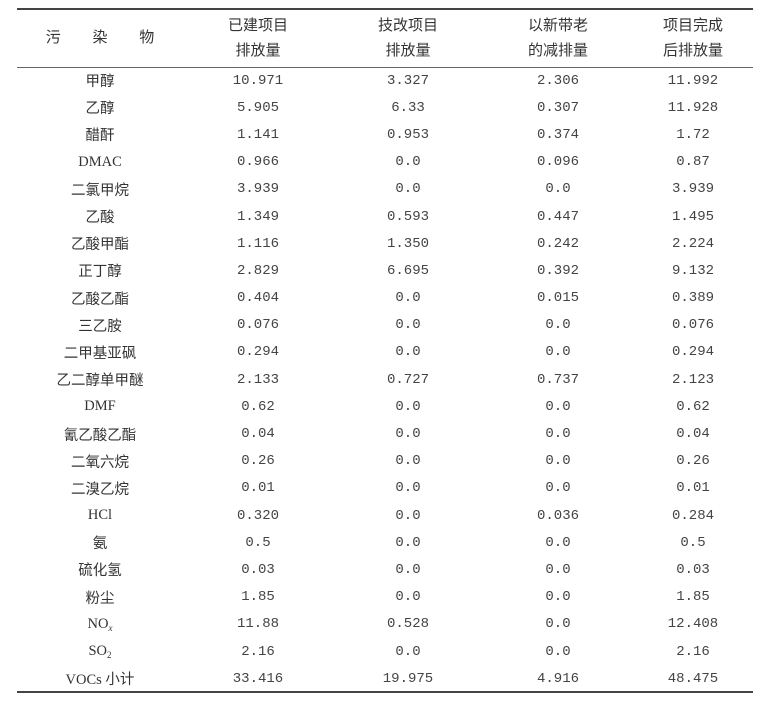 This screenshot has width=760, height=704. I want to click on value-cell: 0.404, so click(257, 298).